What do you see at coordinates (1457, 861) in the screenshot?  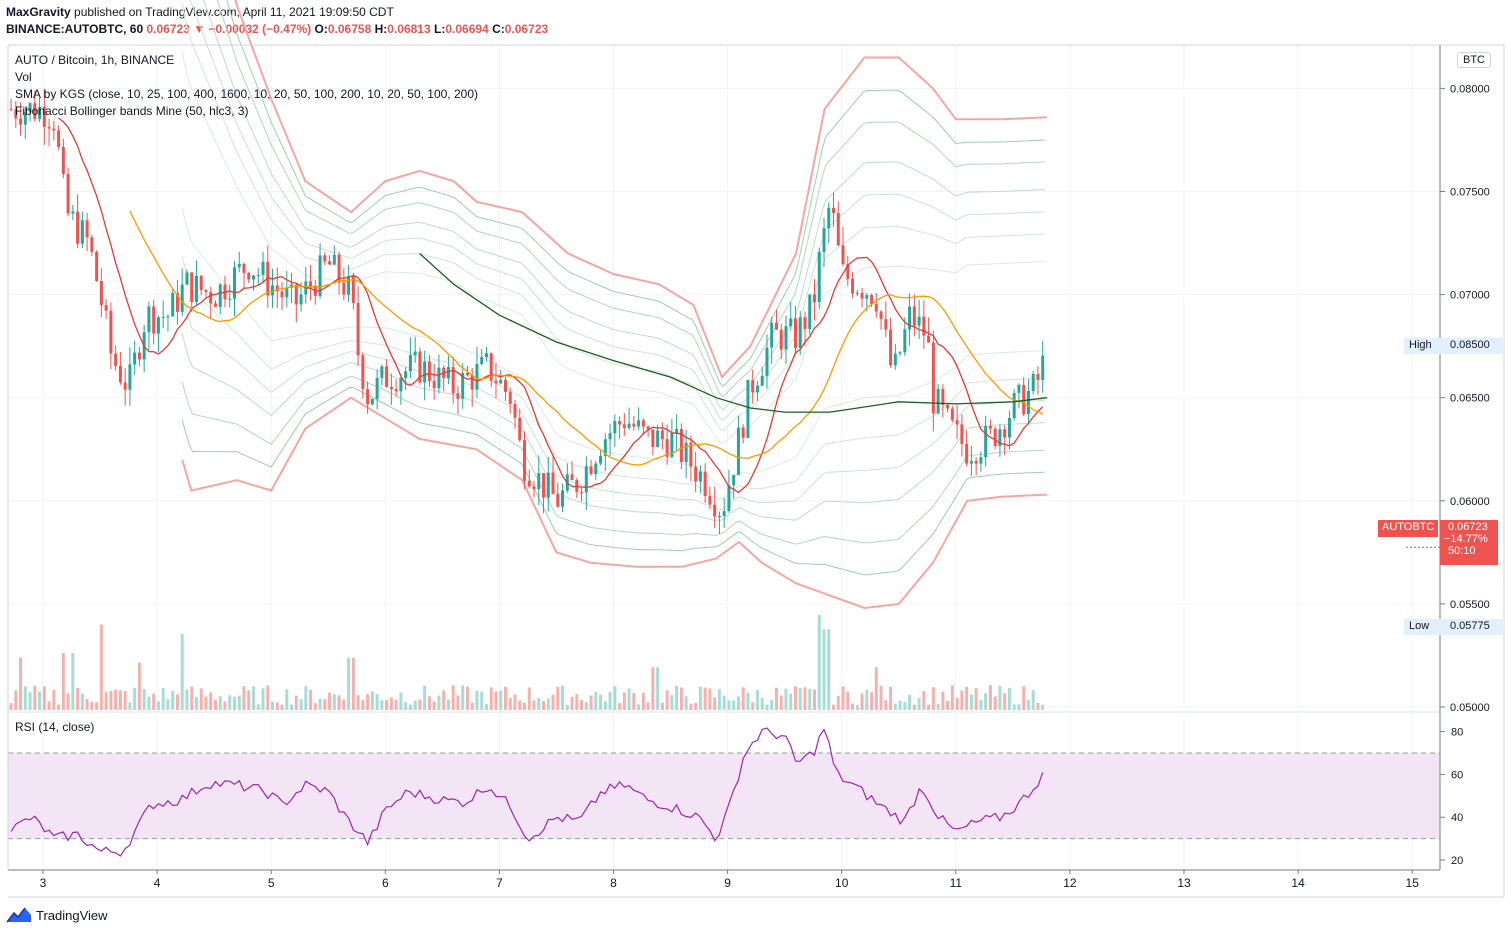 I see `rsi-tick-label: 20` at bounding box center [1457, 861].